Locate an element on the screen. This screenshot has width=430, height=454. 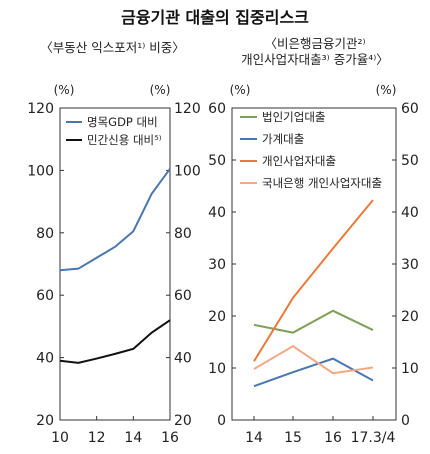
left-xtick-label: 16 is located at coordinates (170, 438).